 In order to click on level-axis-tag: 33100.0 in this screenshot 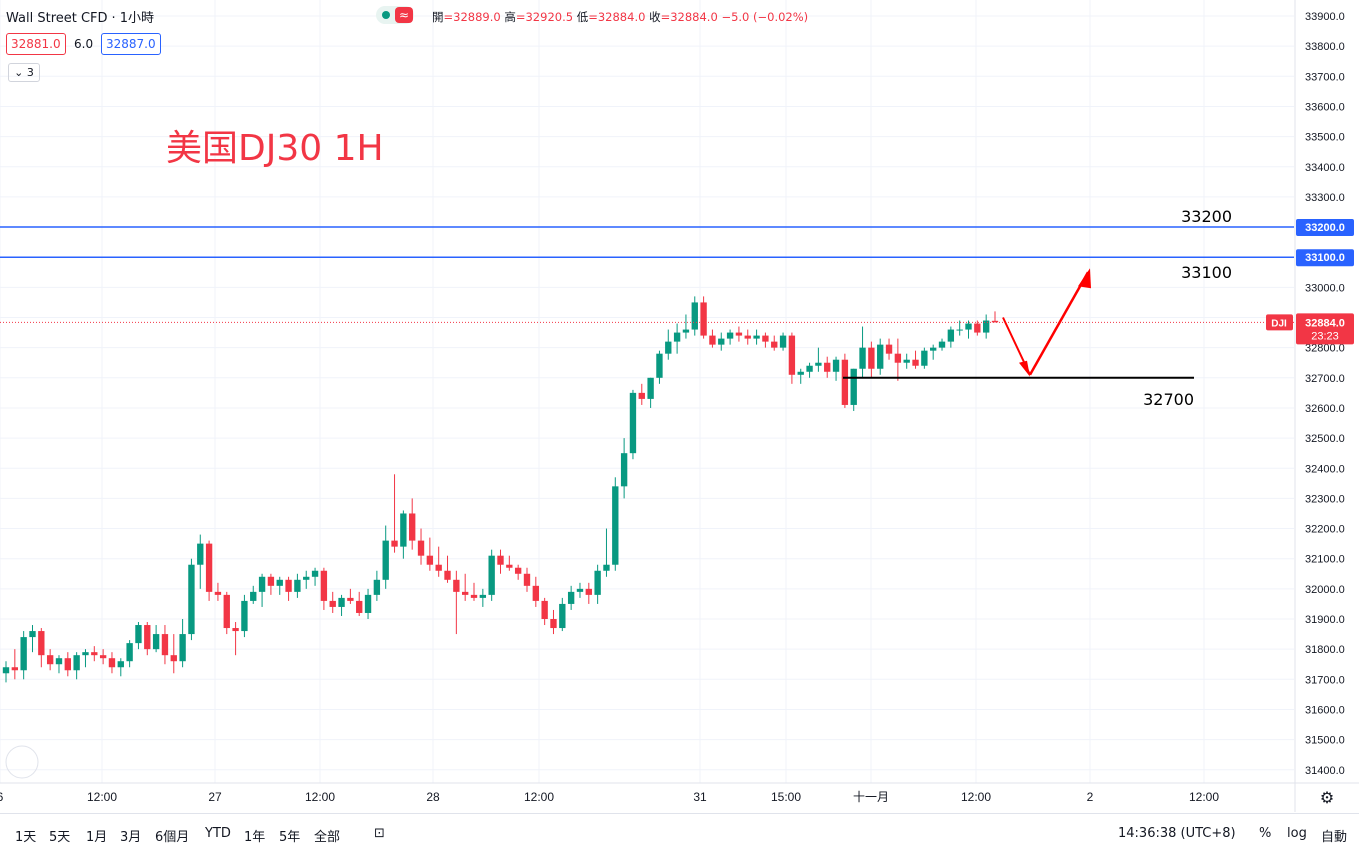, I will do `click(1325, 258)`.